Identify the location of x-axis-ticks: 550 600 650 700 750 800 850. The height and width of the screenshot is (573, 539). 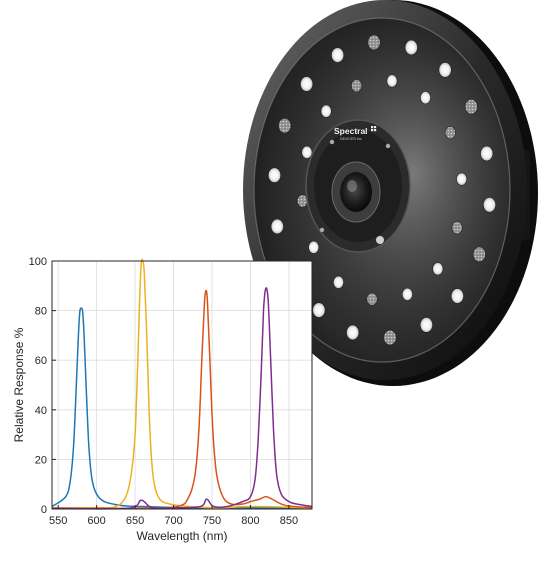
(173, 516).